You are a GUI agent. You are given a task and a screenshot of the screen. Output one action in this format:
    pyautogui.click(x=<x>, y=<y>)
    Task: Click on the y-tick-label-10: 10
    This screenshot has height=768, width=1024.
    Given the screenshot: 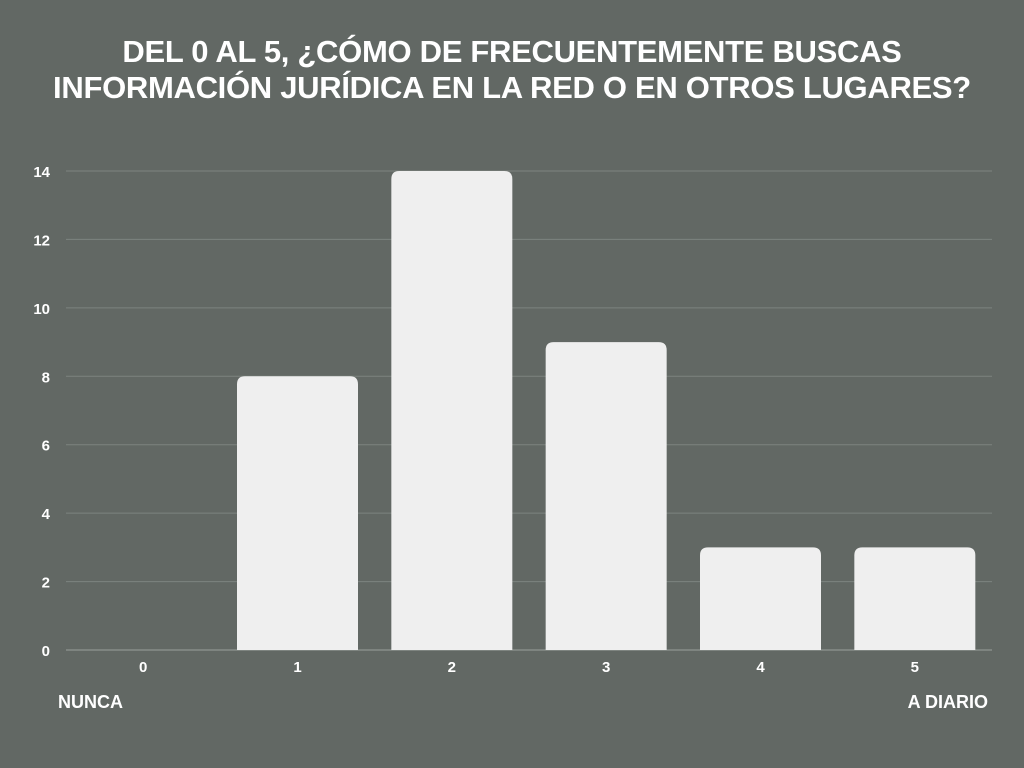 What is the action you would take?
    pyautogui.click(x=41, y=309)
    